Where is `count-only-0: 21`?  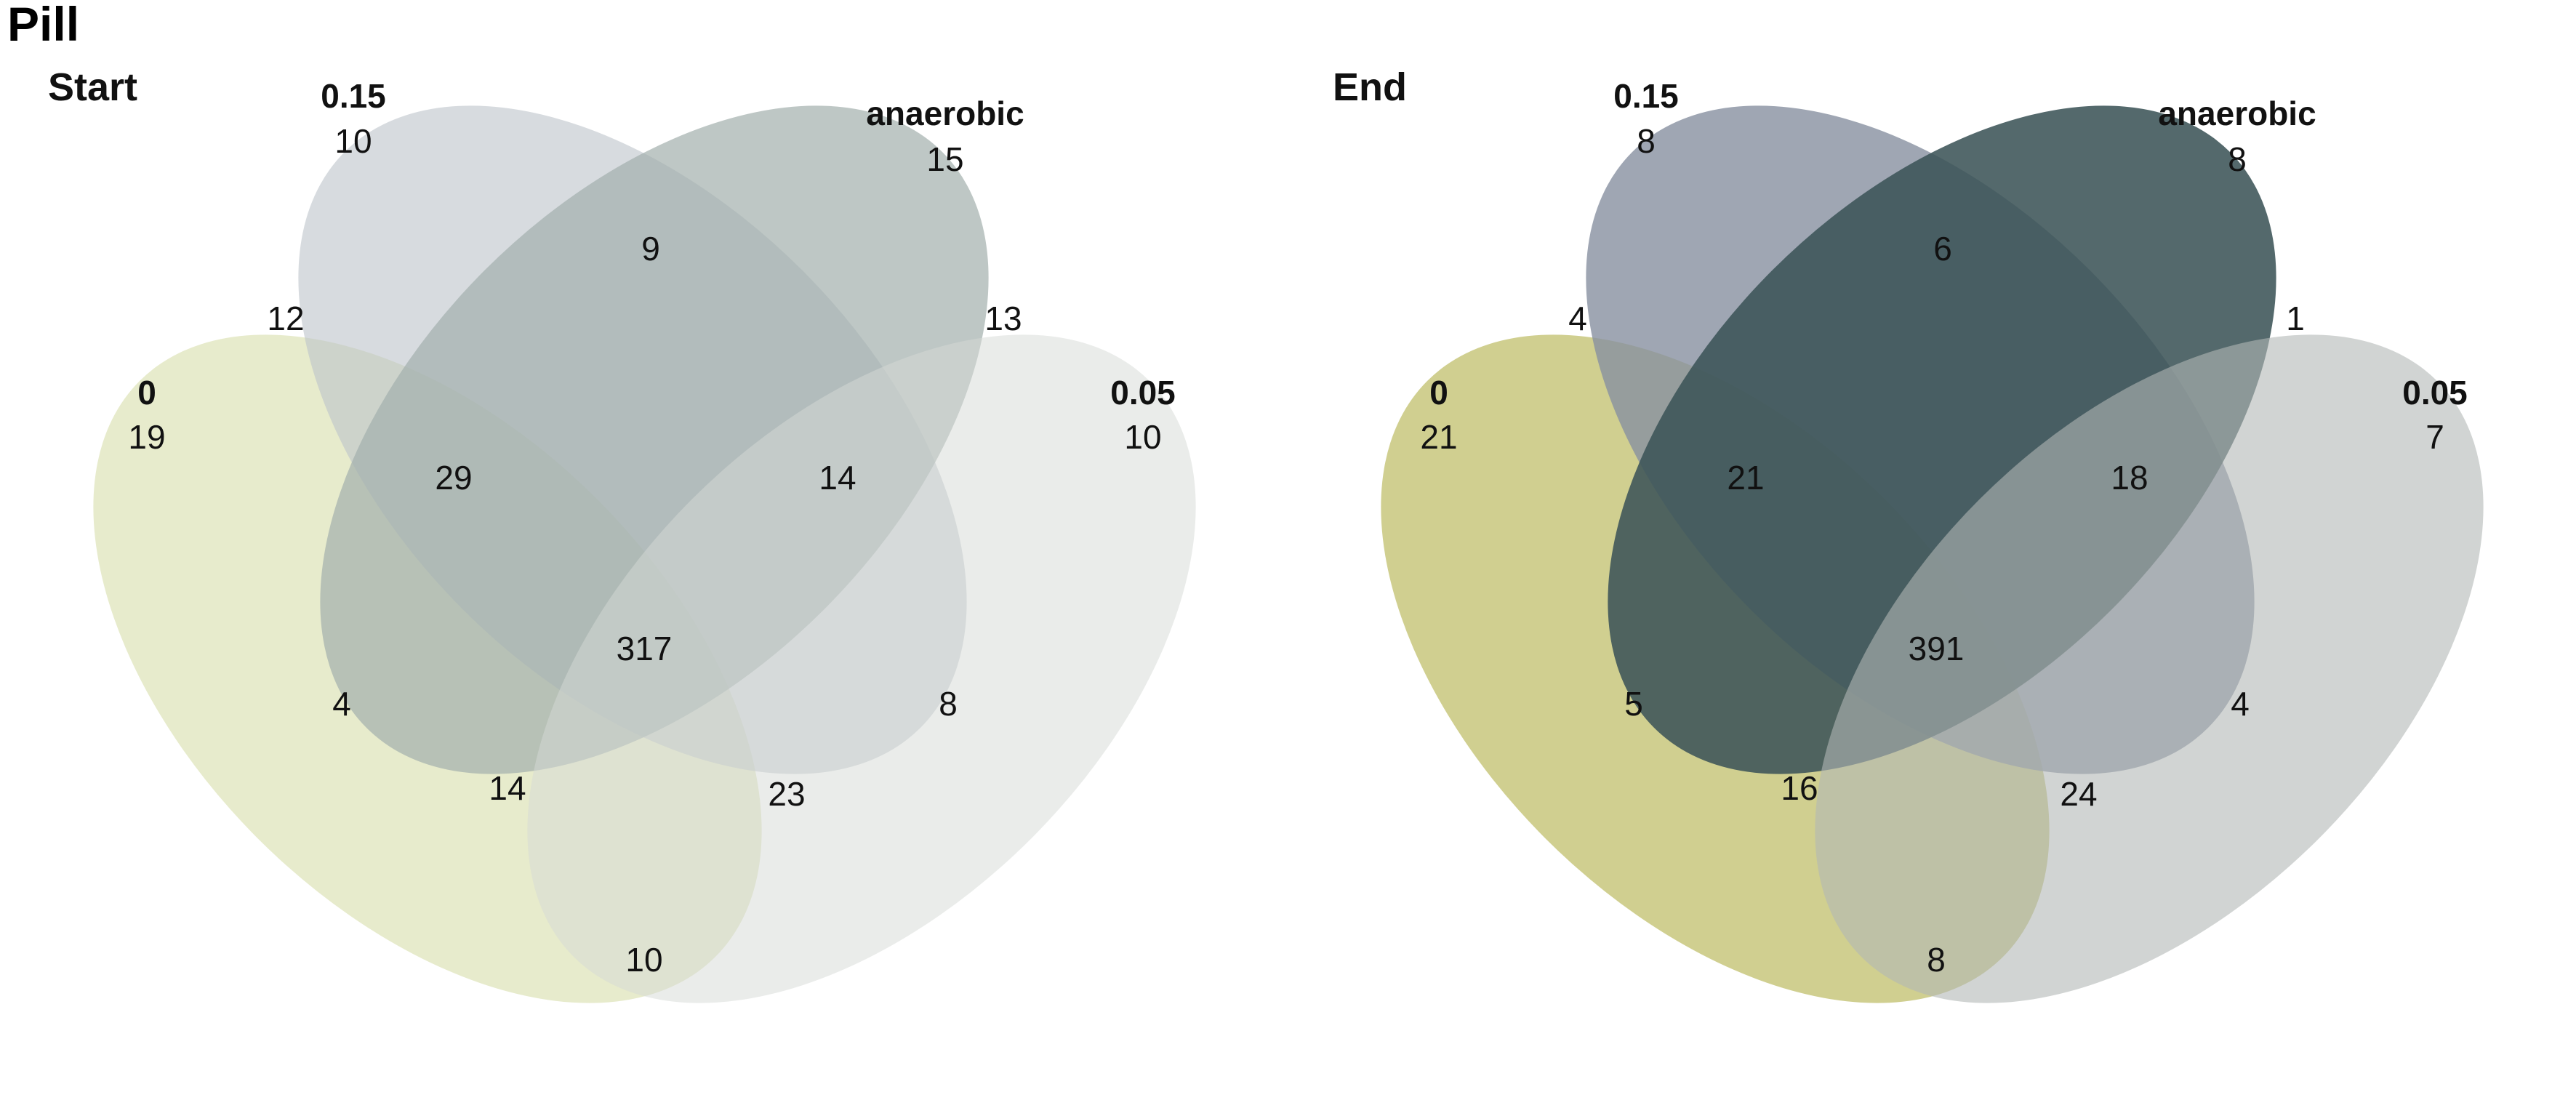 count-only-0: 21 is located at coordinates (1439, 437).